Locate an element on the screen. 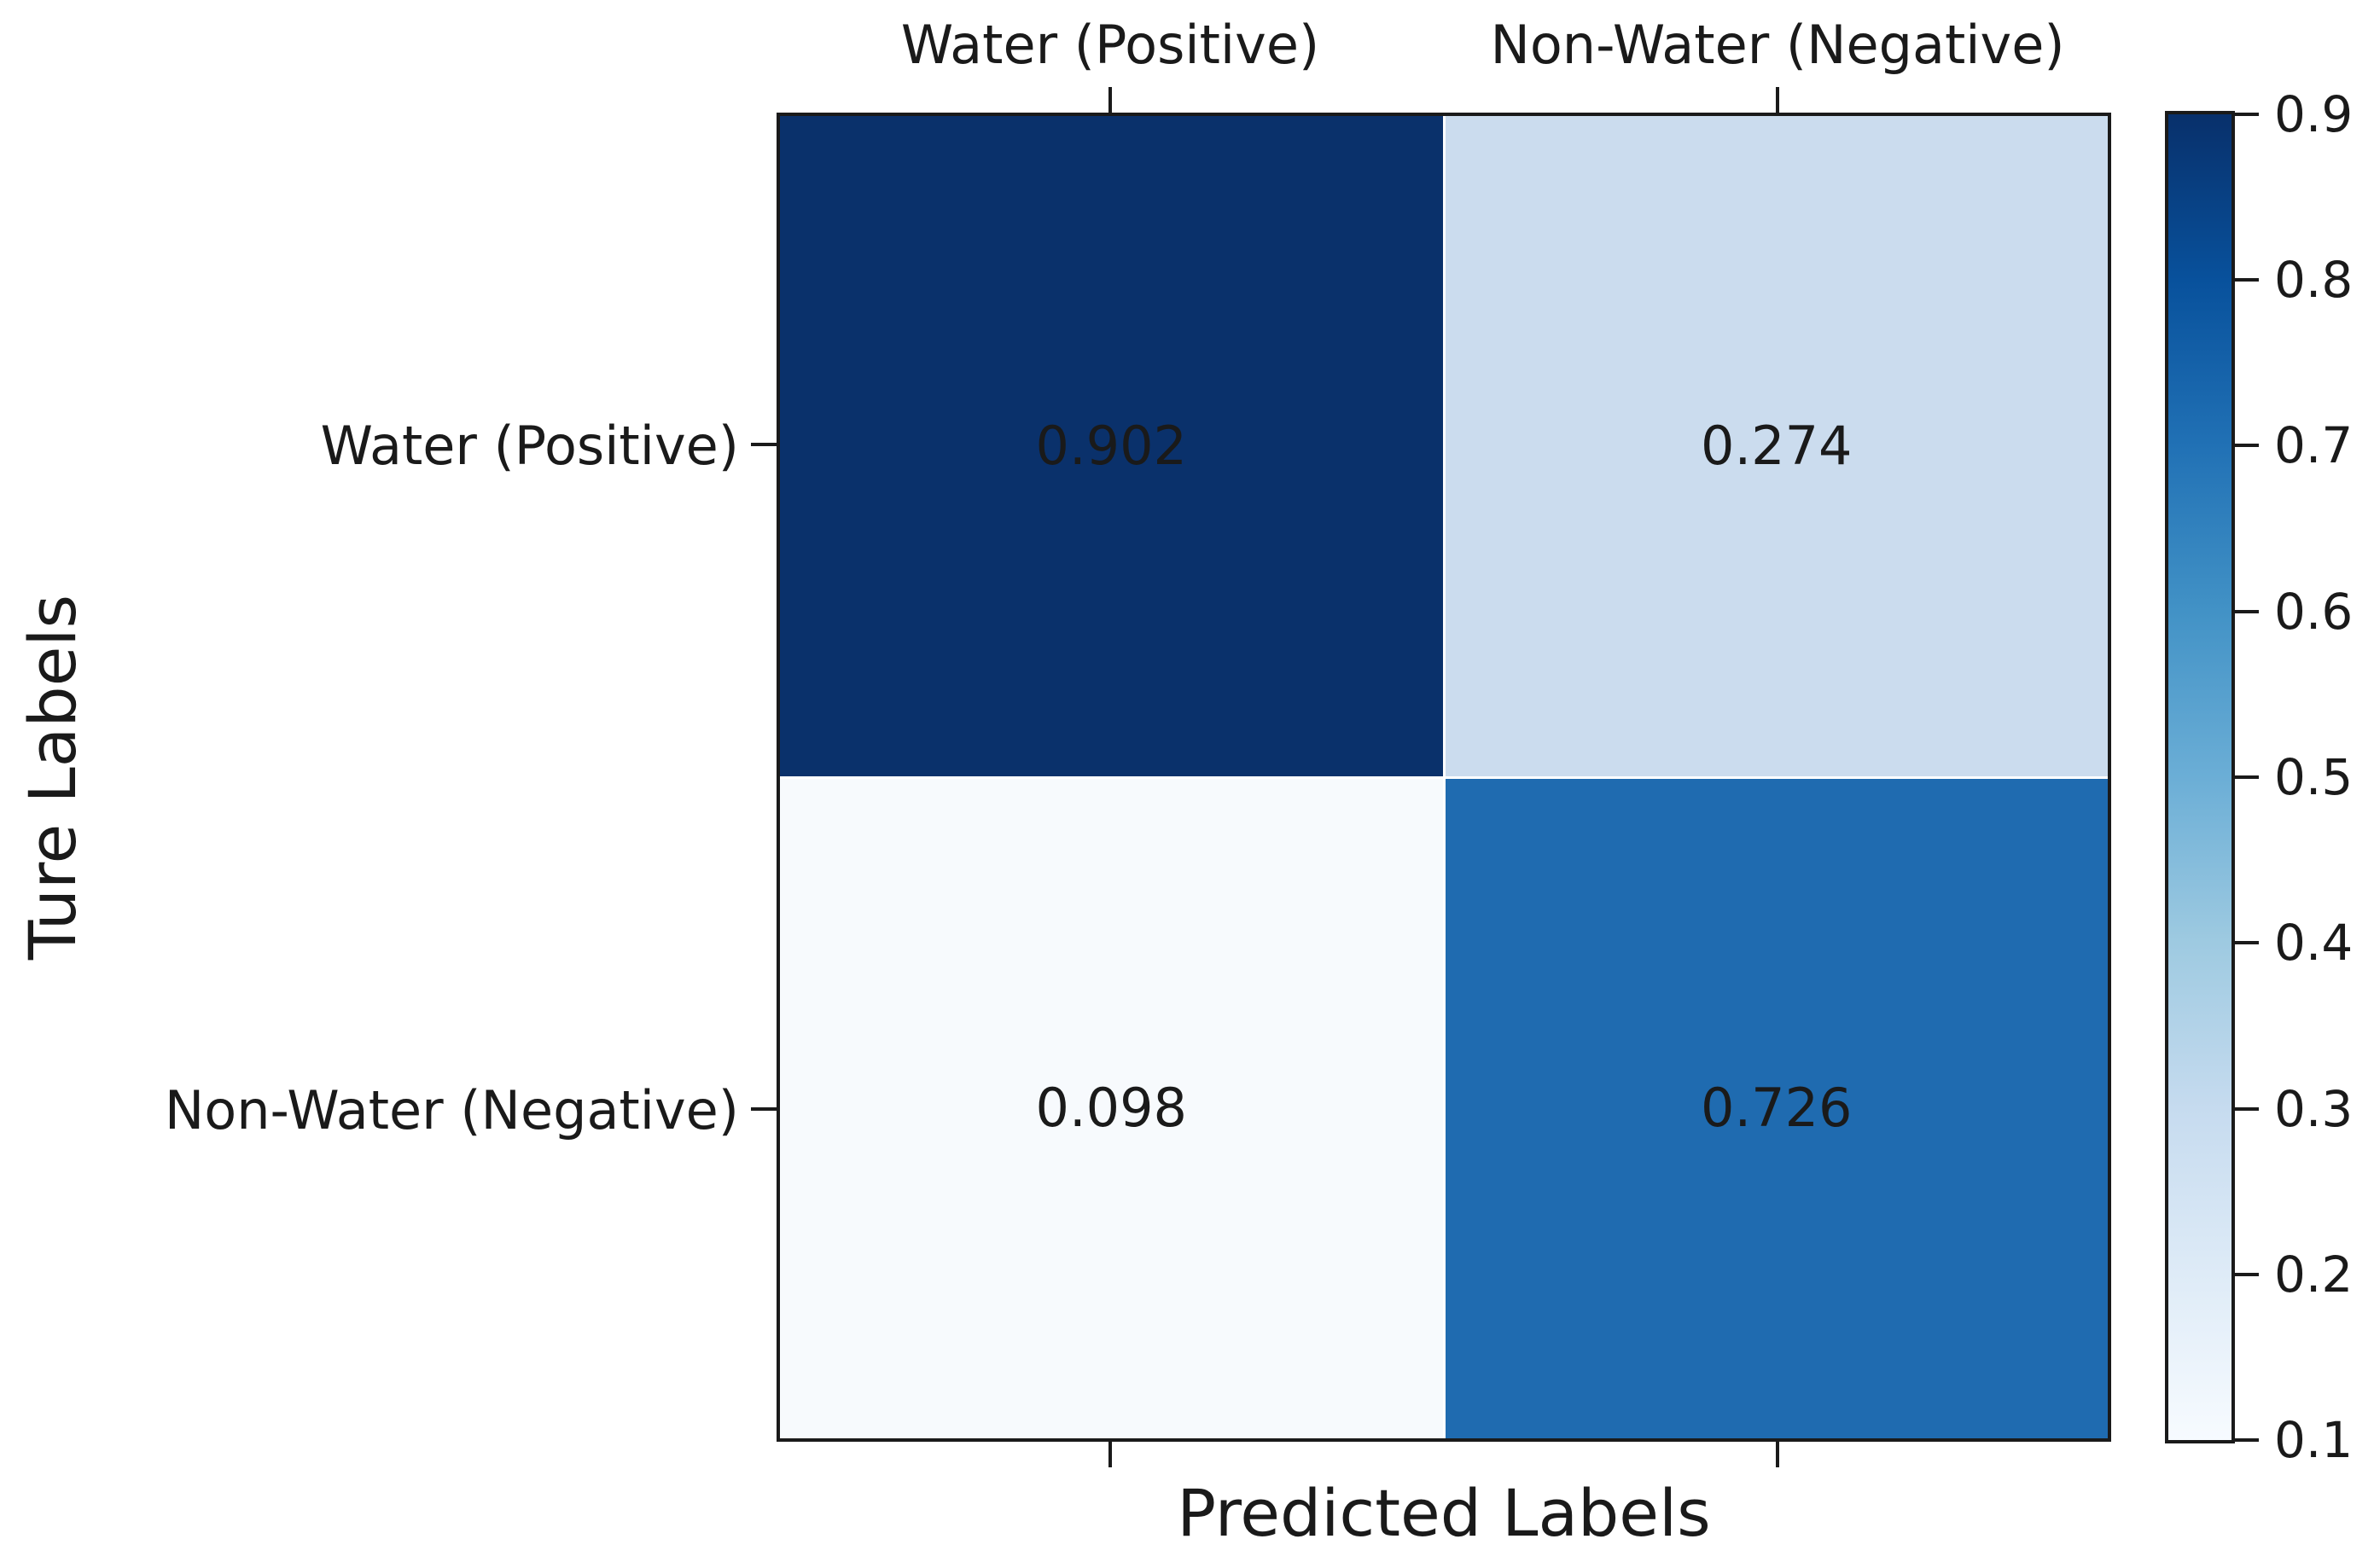 The width and height of the screenshot is (2374, 1568). colorbar is located at coordinates (2200, 777).